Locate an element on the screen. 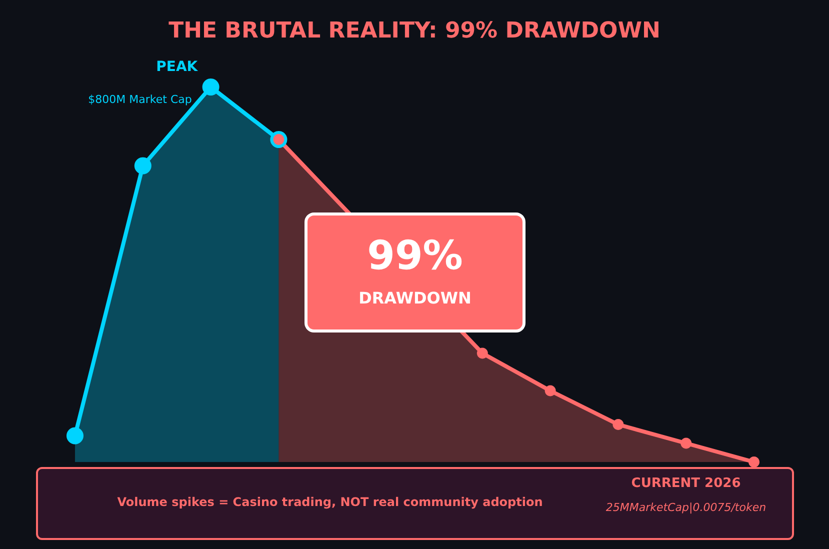 Image resolution: width=829 pixels, height=549 pixels. annotation: DRAWDOWN is located at coordinates (415, 298).